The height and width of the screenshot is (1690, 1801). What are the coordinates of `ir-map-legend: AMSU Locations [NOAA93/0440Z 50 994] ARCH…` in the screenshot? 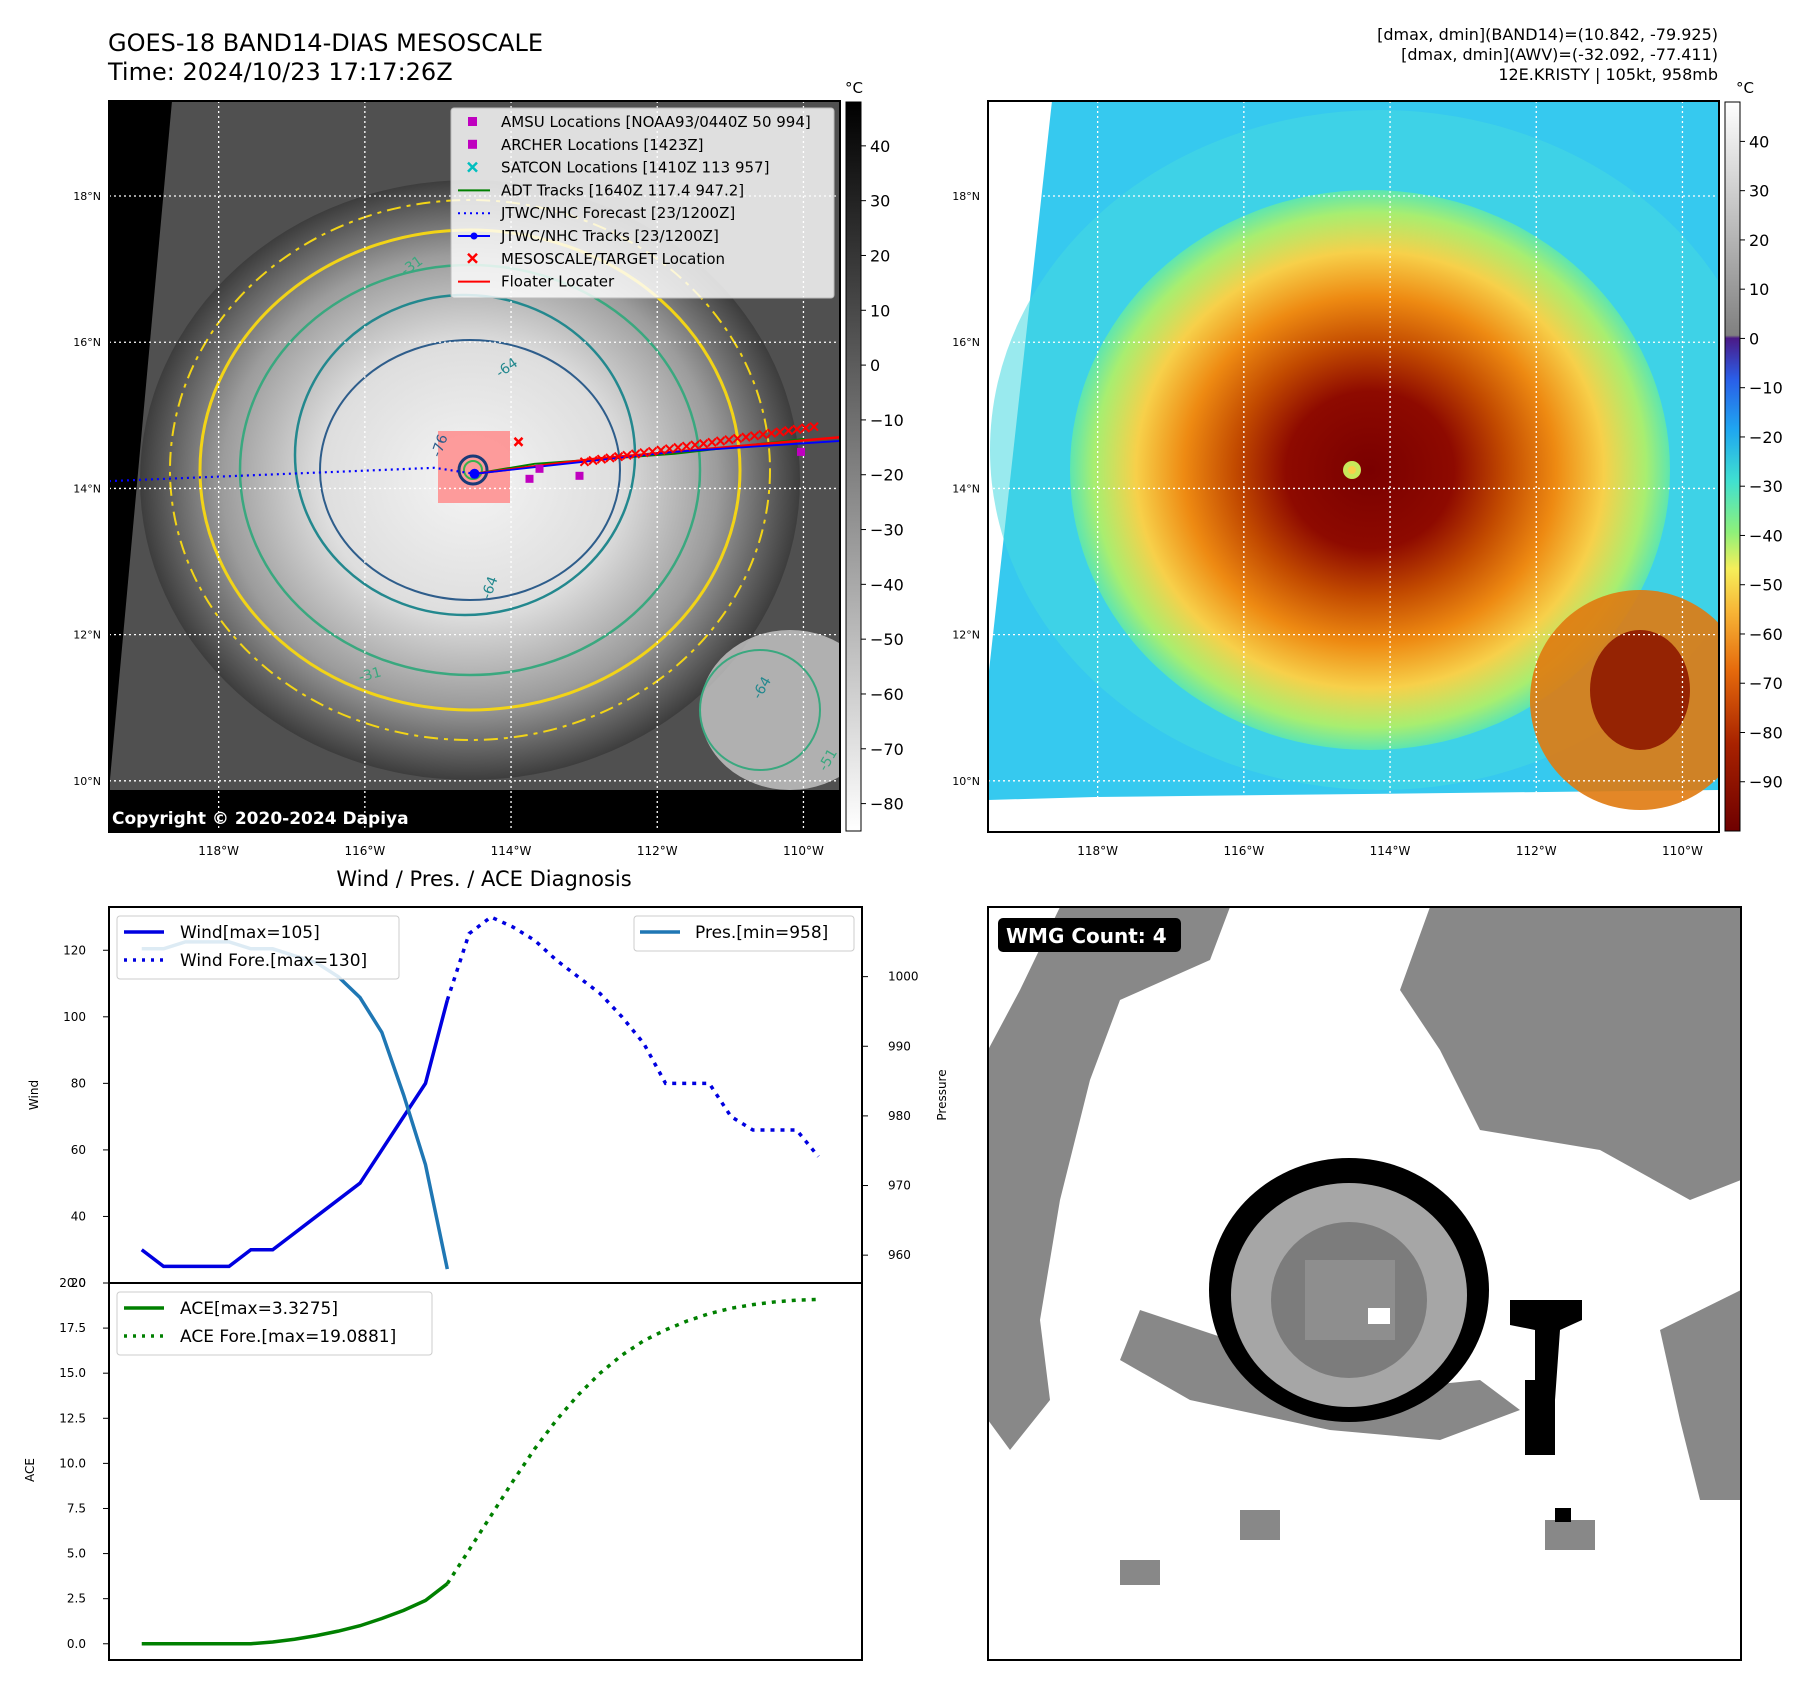 It's located at (642, 203).